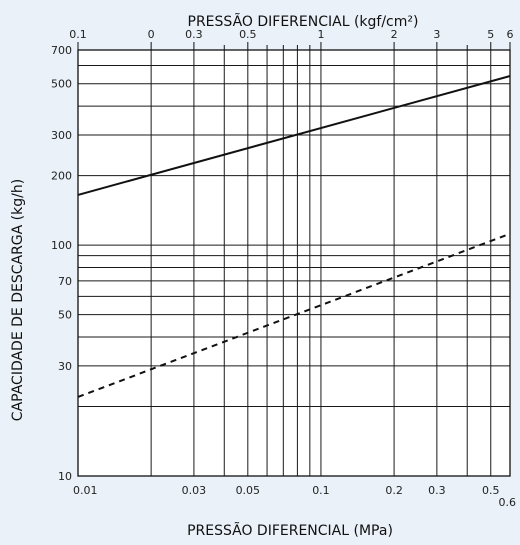  Describe the element at coordinates (151, 34) in the screenshot. I see `top-tick-label: 0` at that location.